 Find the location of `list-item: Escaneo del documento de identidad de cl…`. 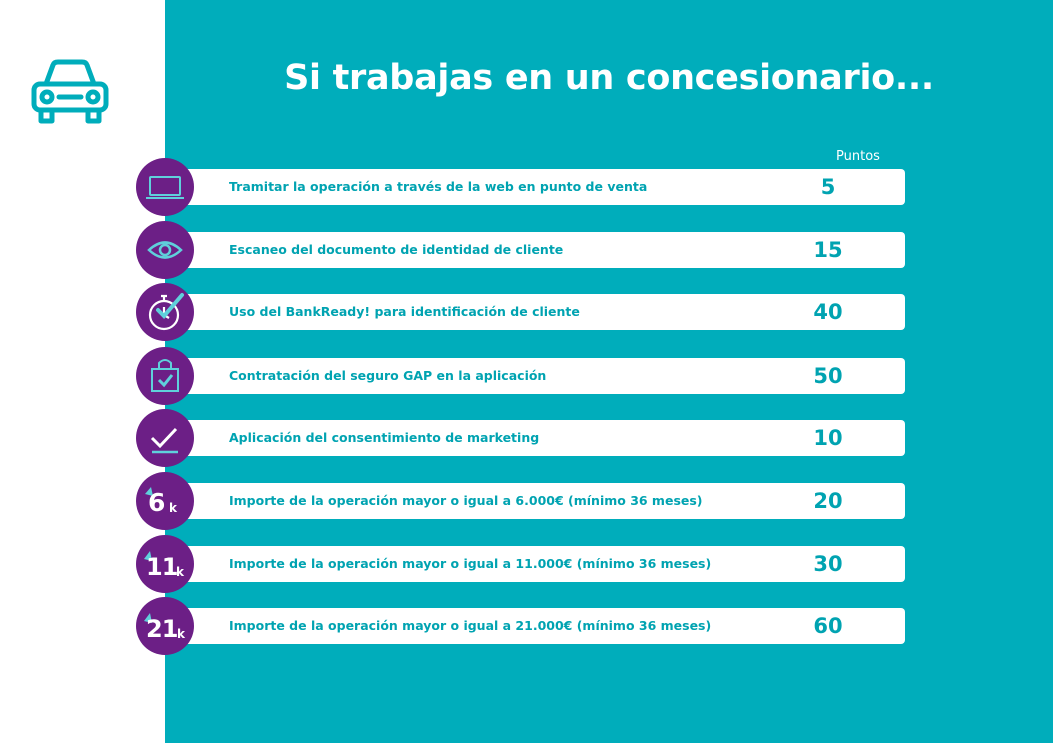

list-item: Escaneo del documento de identidad de cl… is located at coordinates (541, 250).